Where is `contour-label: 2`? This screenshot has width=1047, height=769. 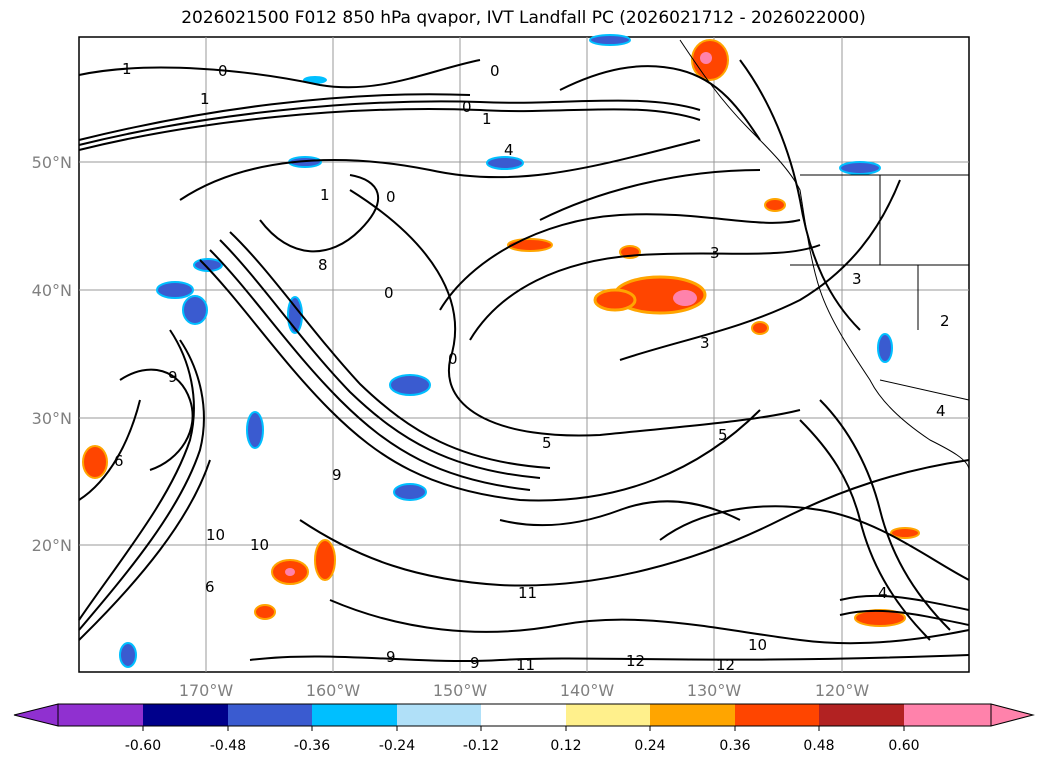 contour-label: 2 is located at coordinates (945, 321).